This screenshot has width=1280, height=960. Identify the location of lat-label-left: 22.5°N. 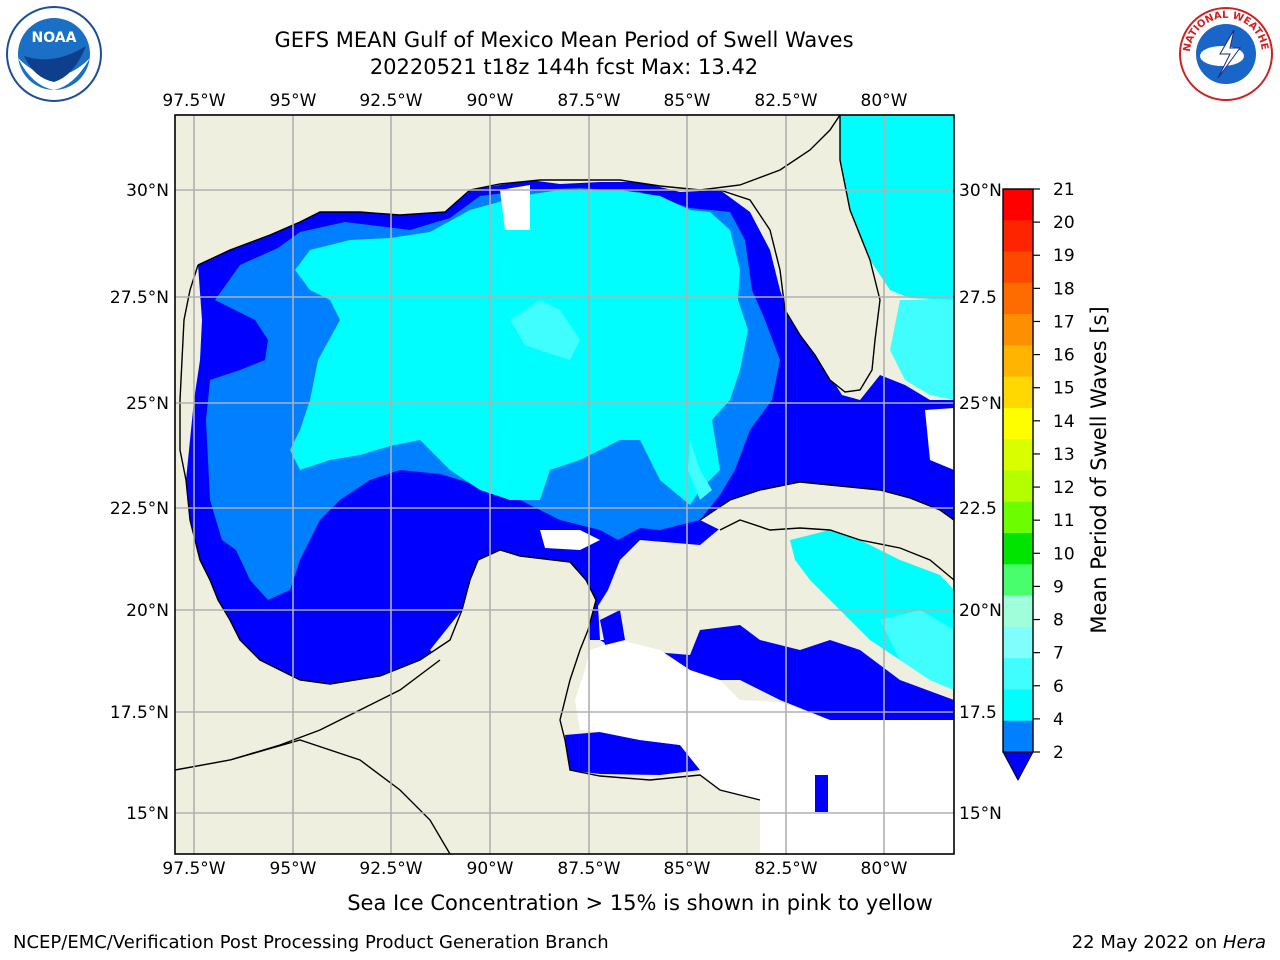
(139, 509).